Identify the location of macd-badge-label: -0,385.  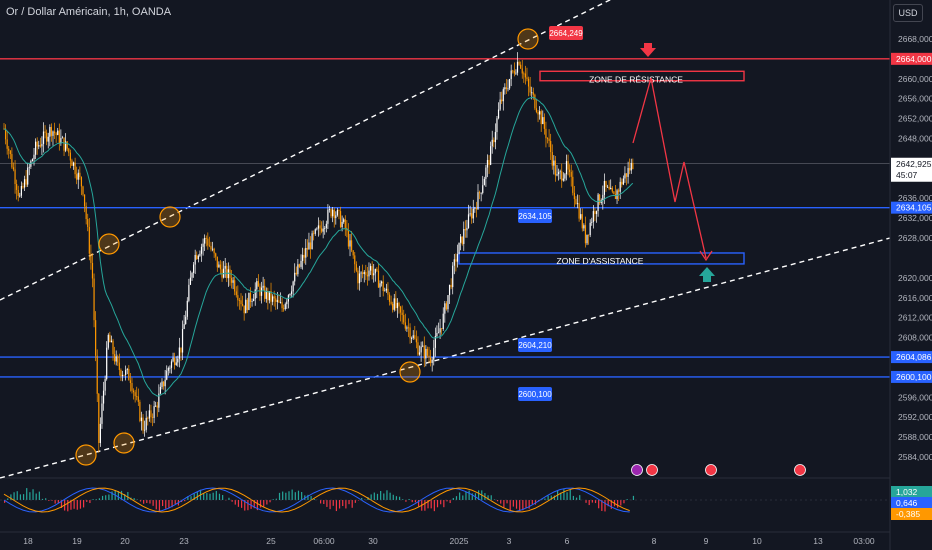
(908, 514).